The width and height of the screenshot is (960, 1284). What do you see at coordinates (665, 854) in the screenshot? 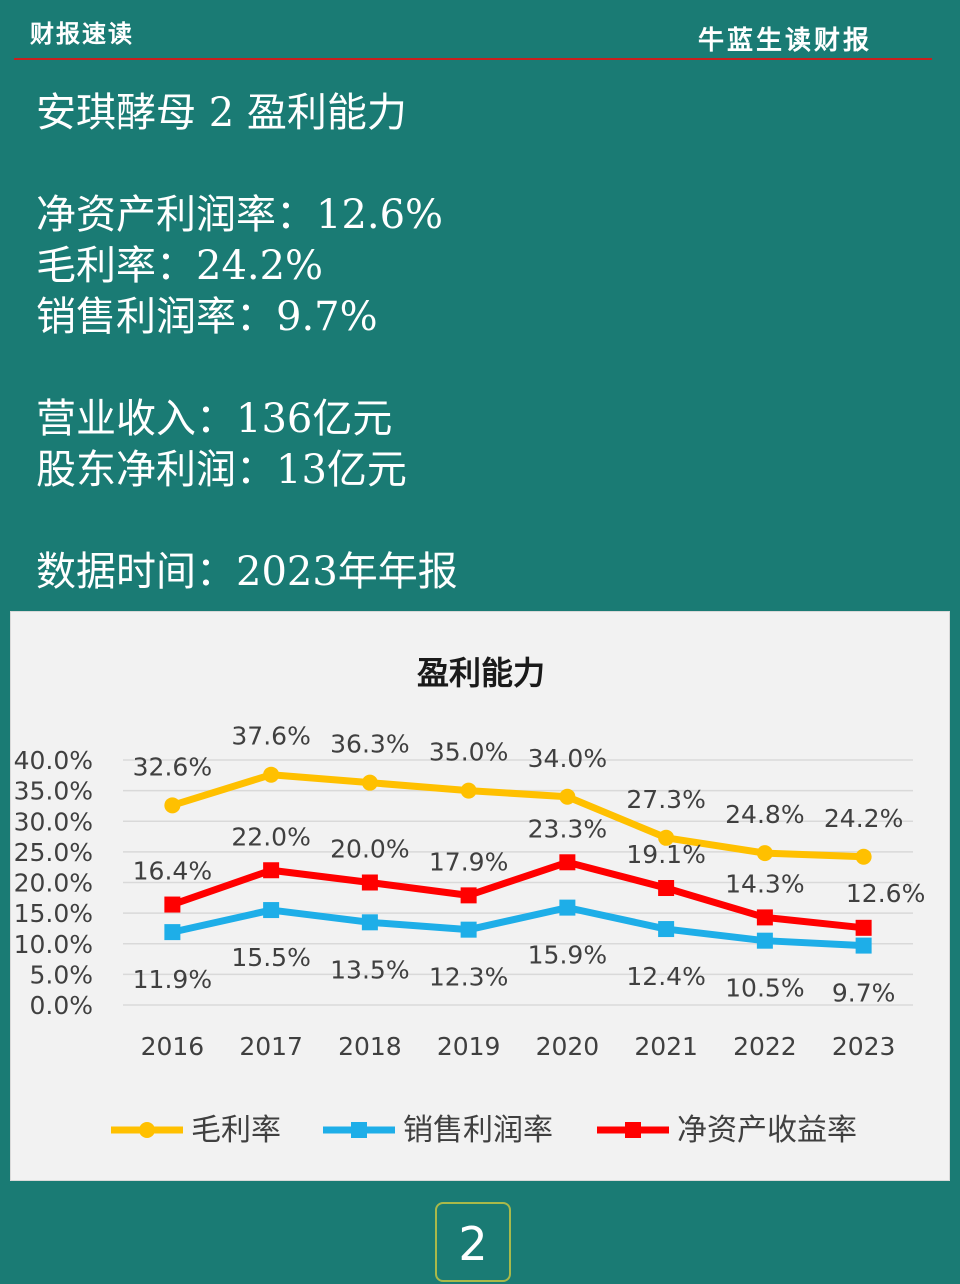
I see `data-label: 19.1%` at bounding box center [665, 854].